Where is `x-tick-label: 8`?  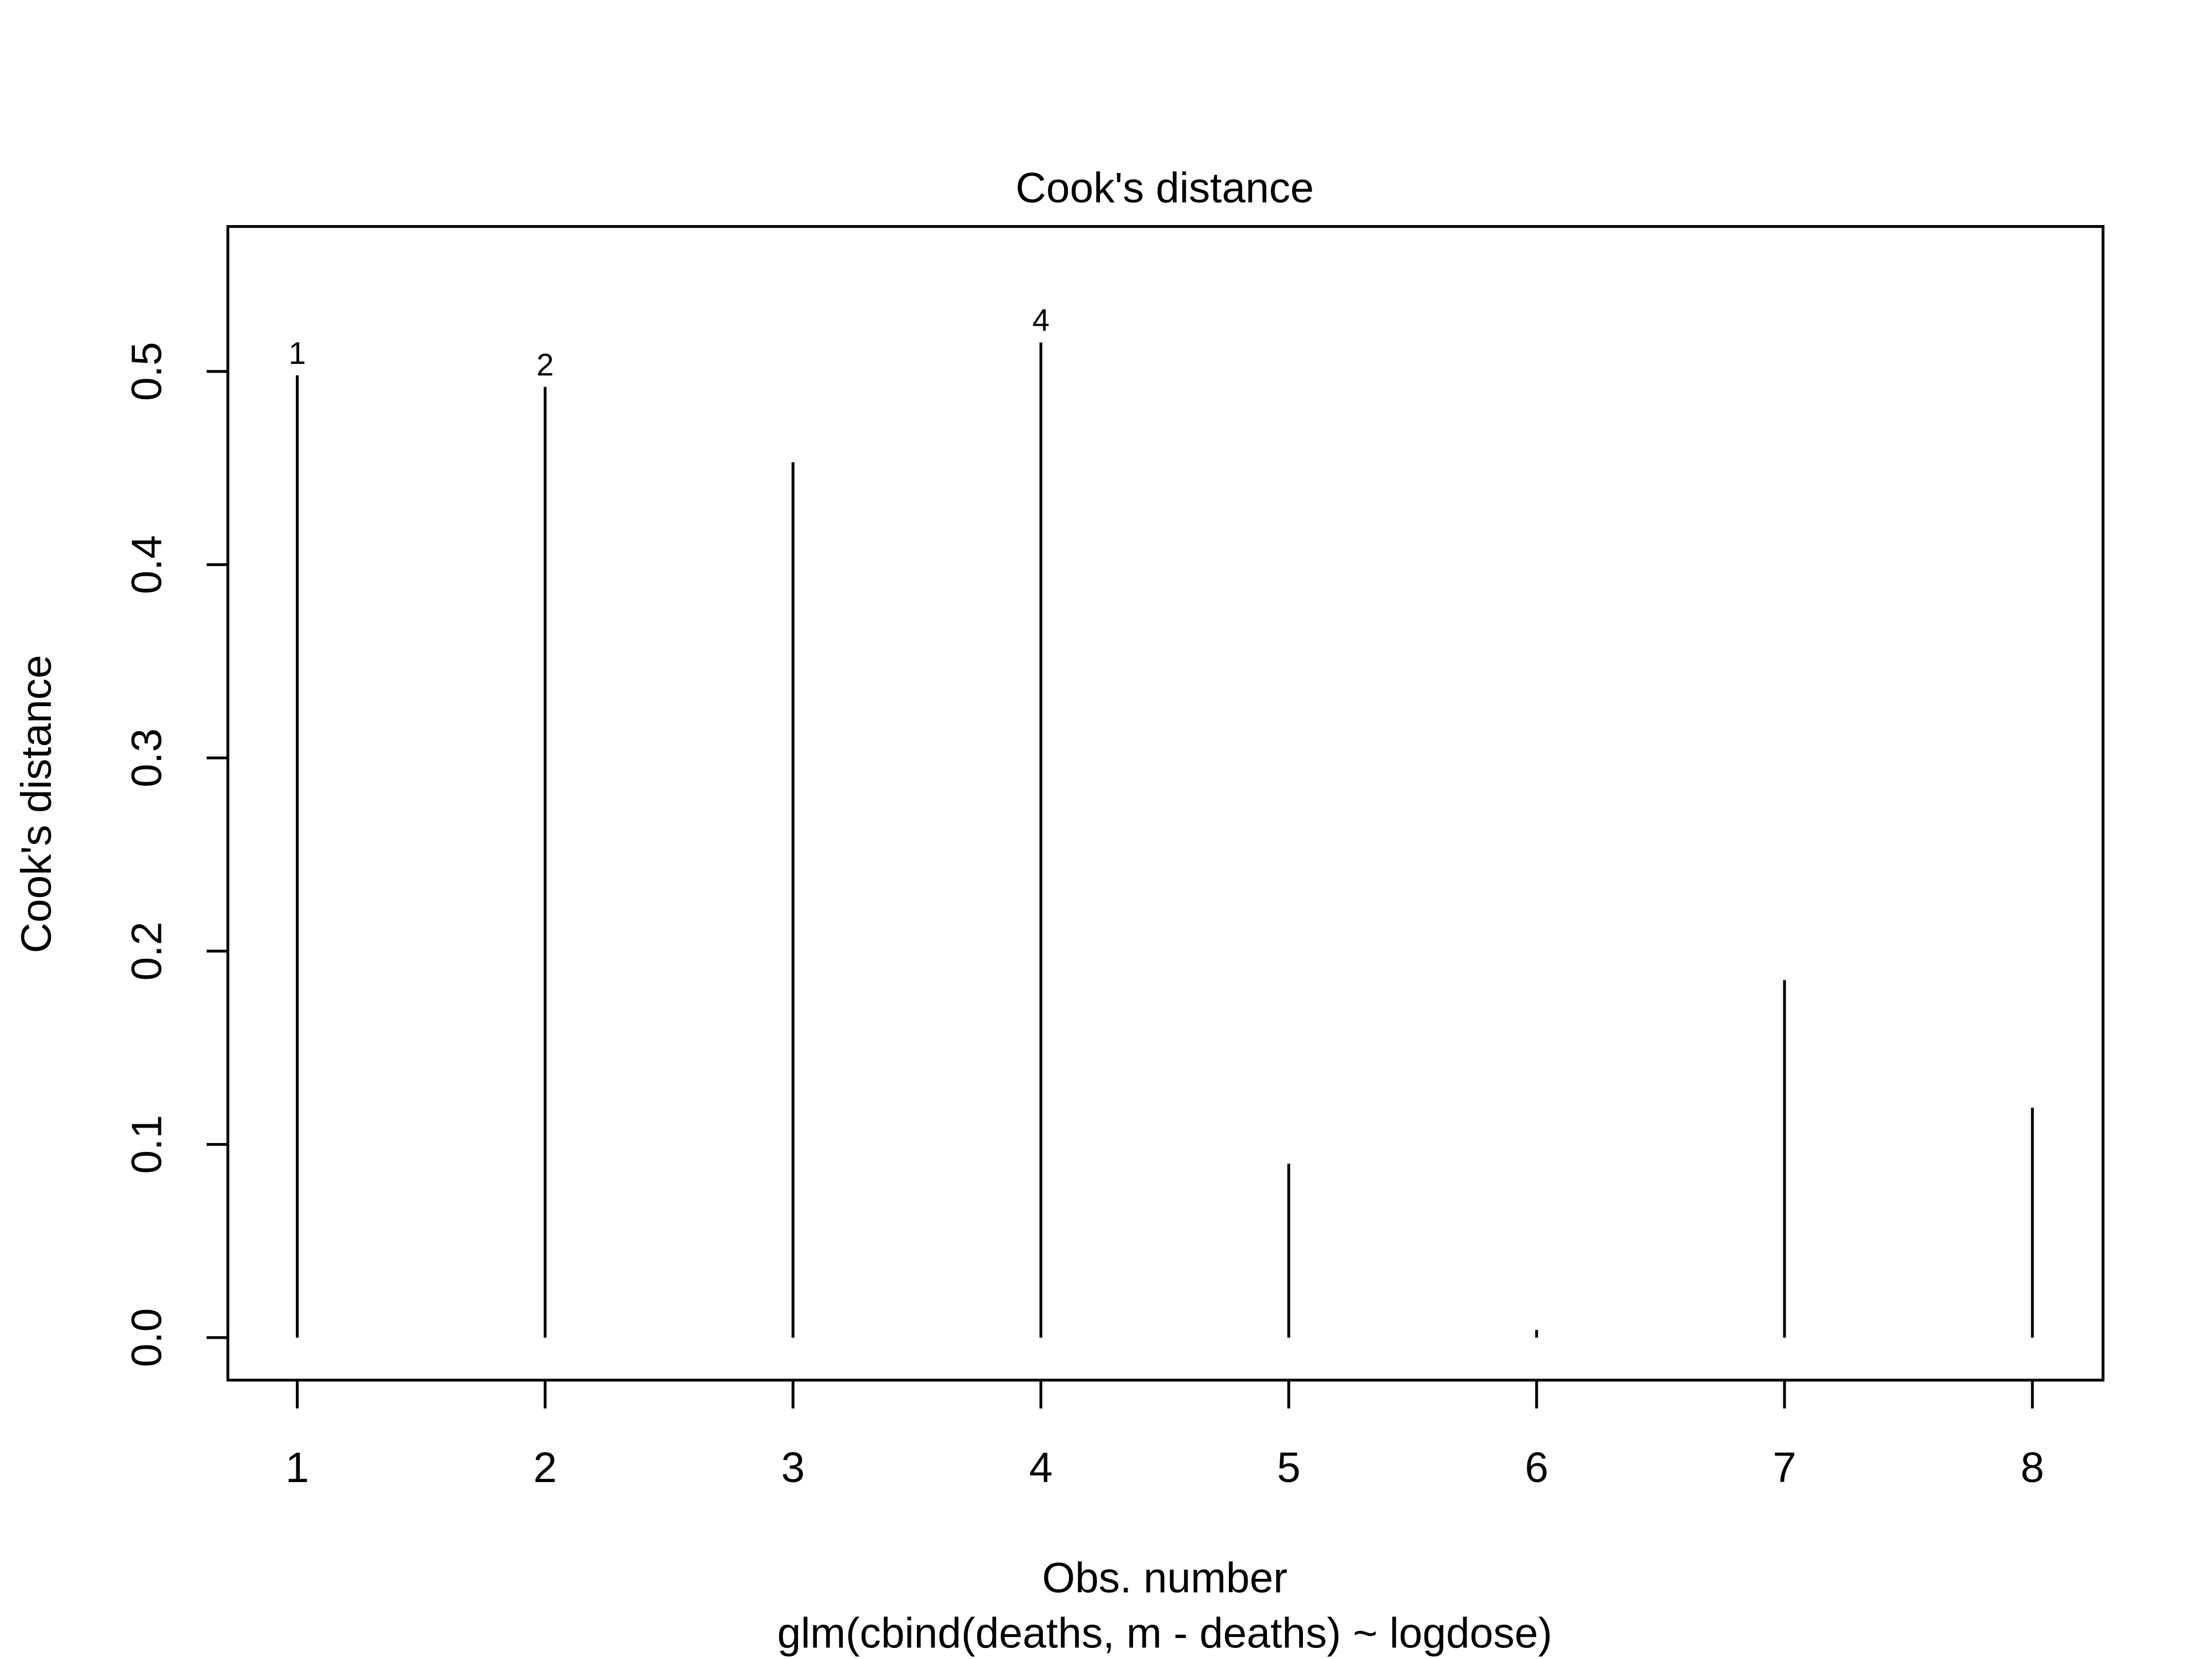
x-tick-label: 8 is located at coordinates (2033, 1468).